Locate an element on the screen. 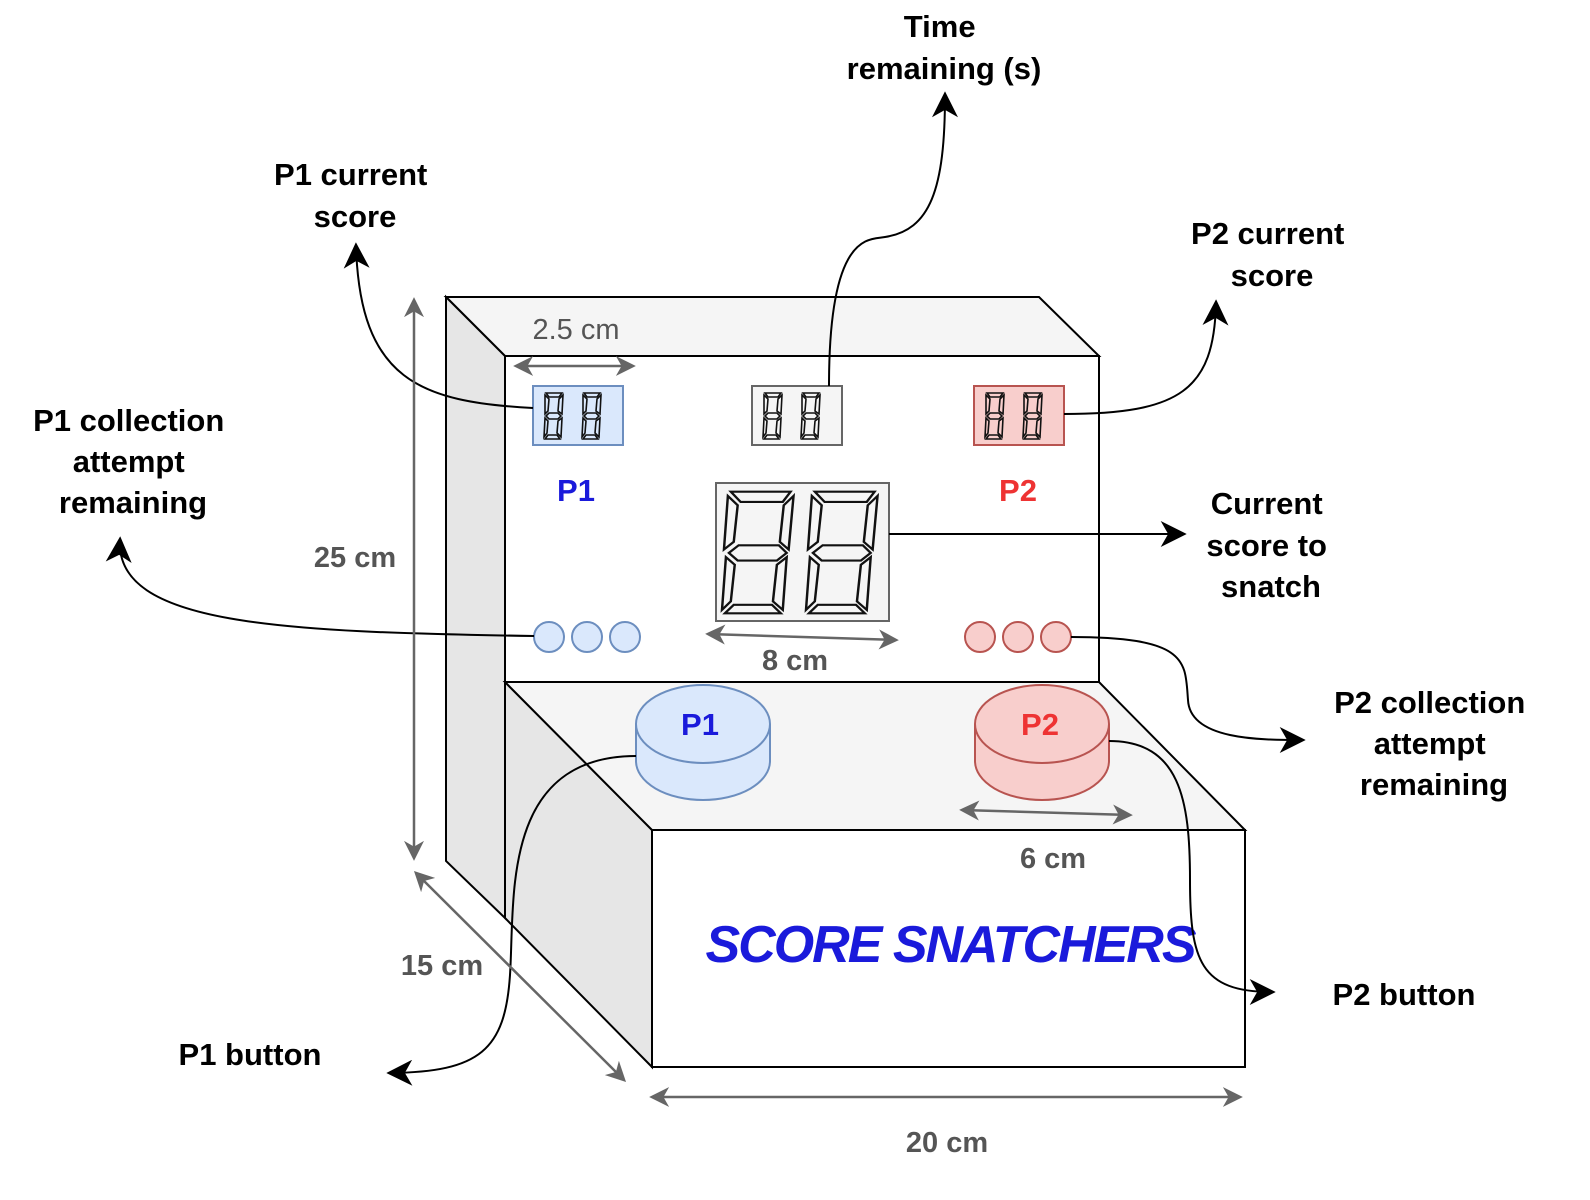 The width and height of the screenshot is (1590, 1200). p2-button: P2 is located at coordinates (1042, 742).